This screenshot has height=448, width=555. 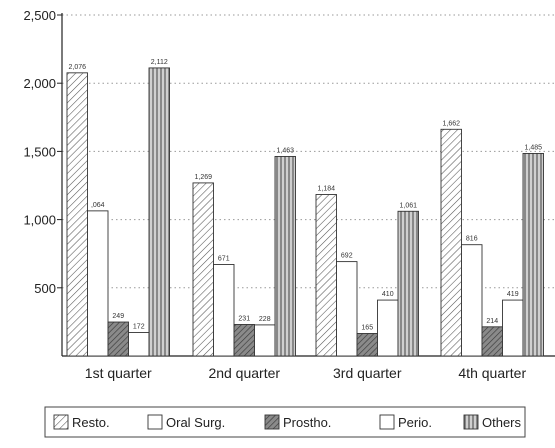 I want to click on legend-box, so click(x=285, y=422).